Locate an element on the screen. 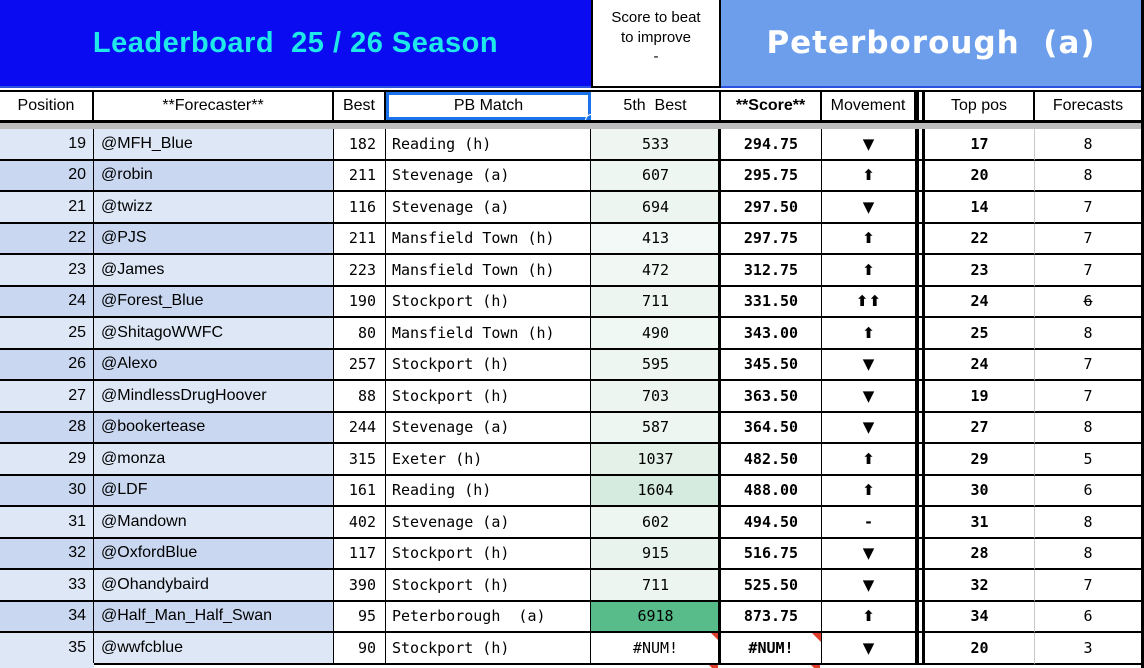 The image size is (1144, 668). forecaster-cell: @OxfordBlue is located at coordinates (214, 554).